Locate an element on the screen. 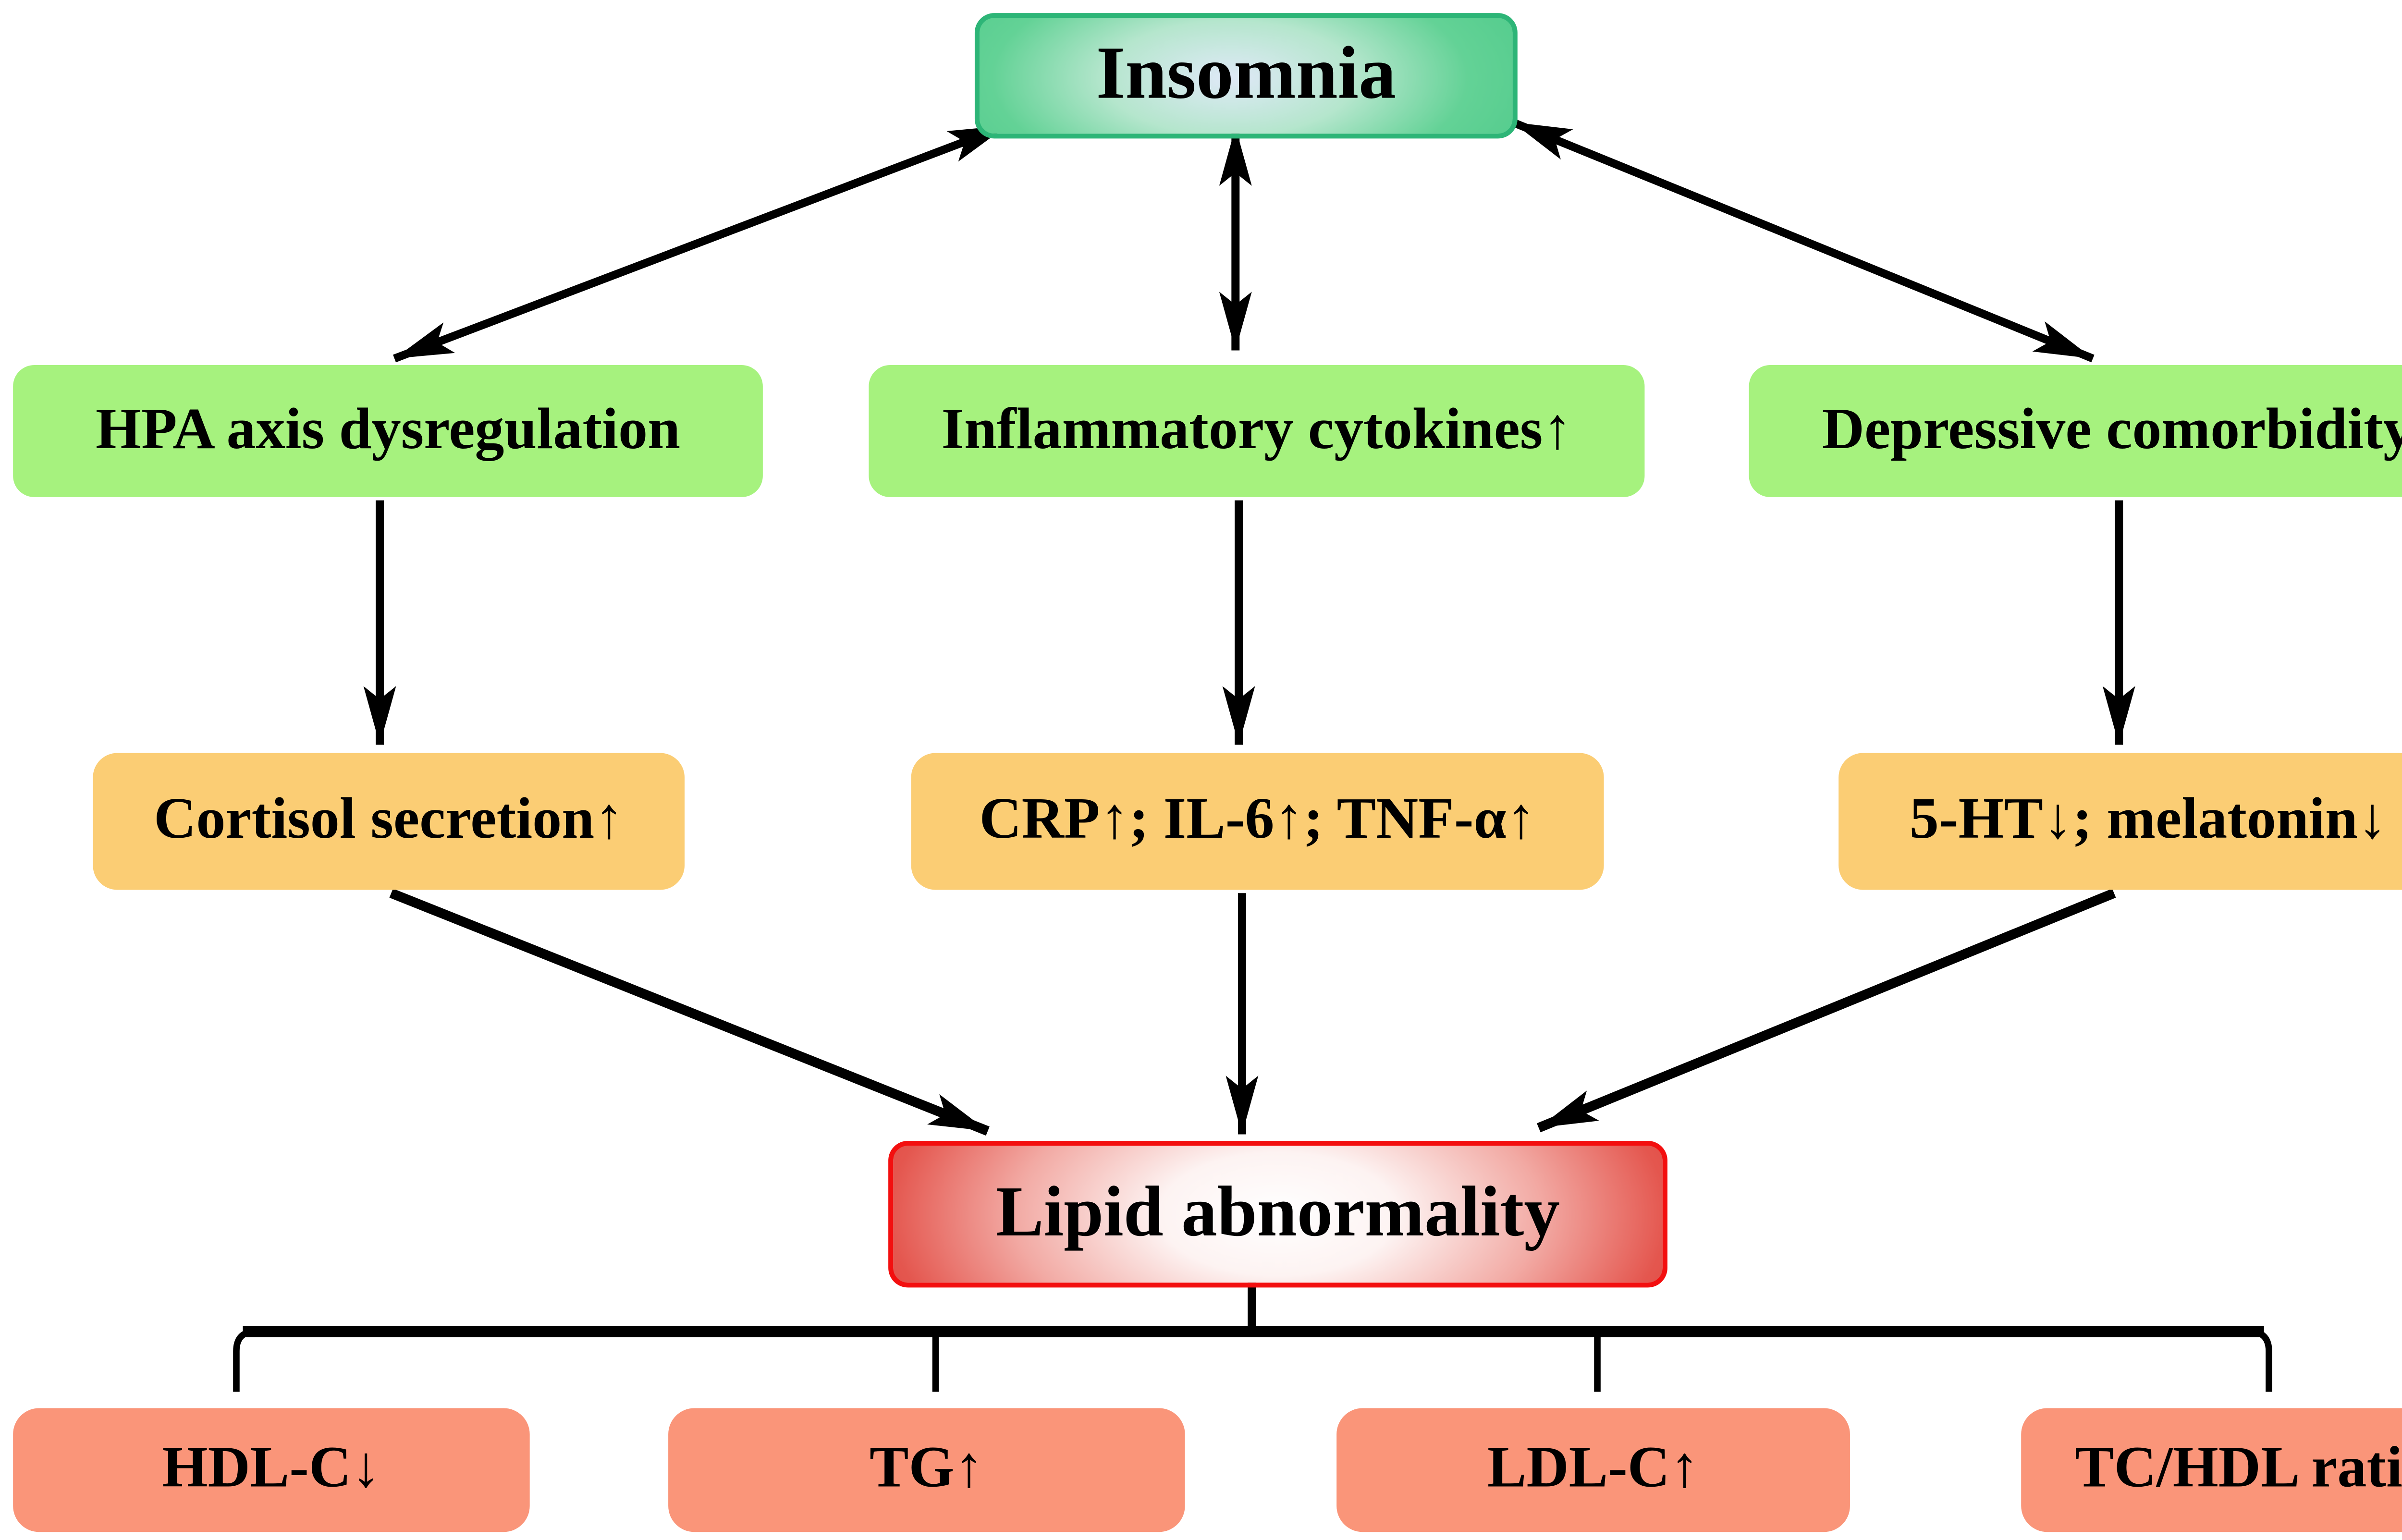  node-tchdl-label: TC/HDL ratio↑ is located at coordinates (2238, 1467).